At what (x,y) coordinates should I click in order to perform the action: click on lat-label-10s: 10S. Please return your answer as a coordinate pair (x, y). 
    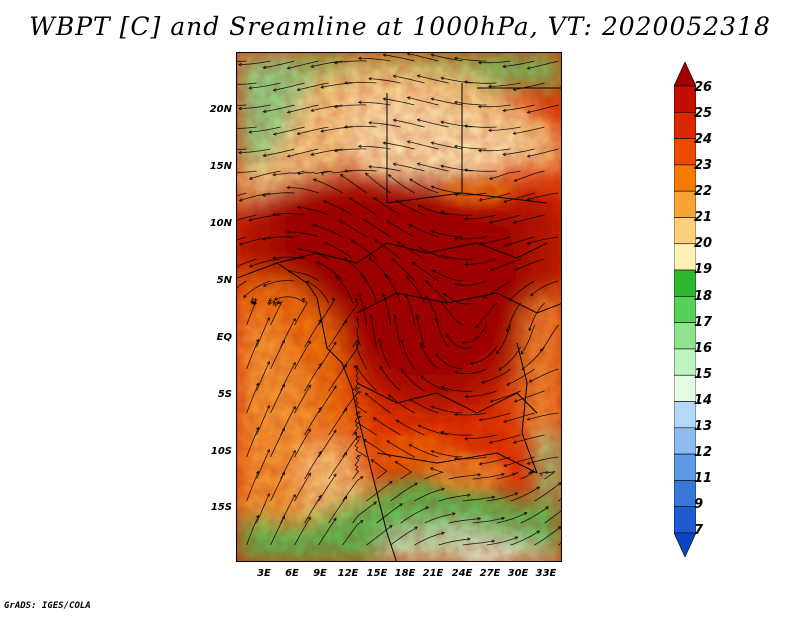
    Looking at the image, I should click on (221, 451).